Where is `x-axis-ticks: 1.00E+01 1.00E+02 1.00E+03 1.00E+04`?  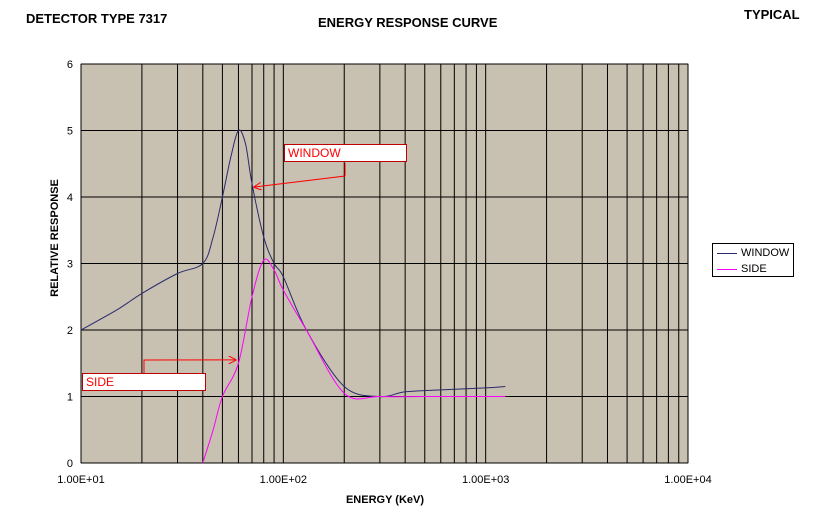 x-axis-ticks: 1.00E+01 1.00E+02 1.00E+03 1.00E+04 is located at coordinates (384, 480).